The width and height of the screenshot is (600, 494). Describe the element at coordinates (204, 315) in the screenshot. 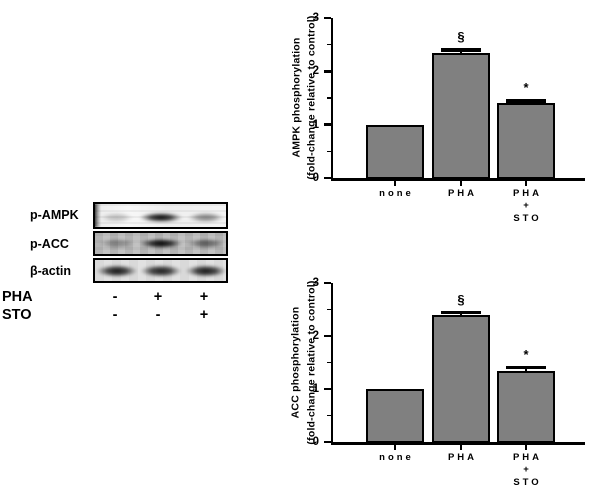

I see `sto-lane3-symbol: +` at that location.